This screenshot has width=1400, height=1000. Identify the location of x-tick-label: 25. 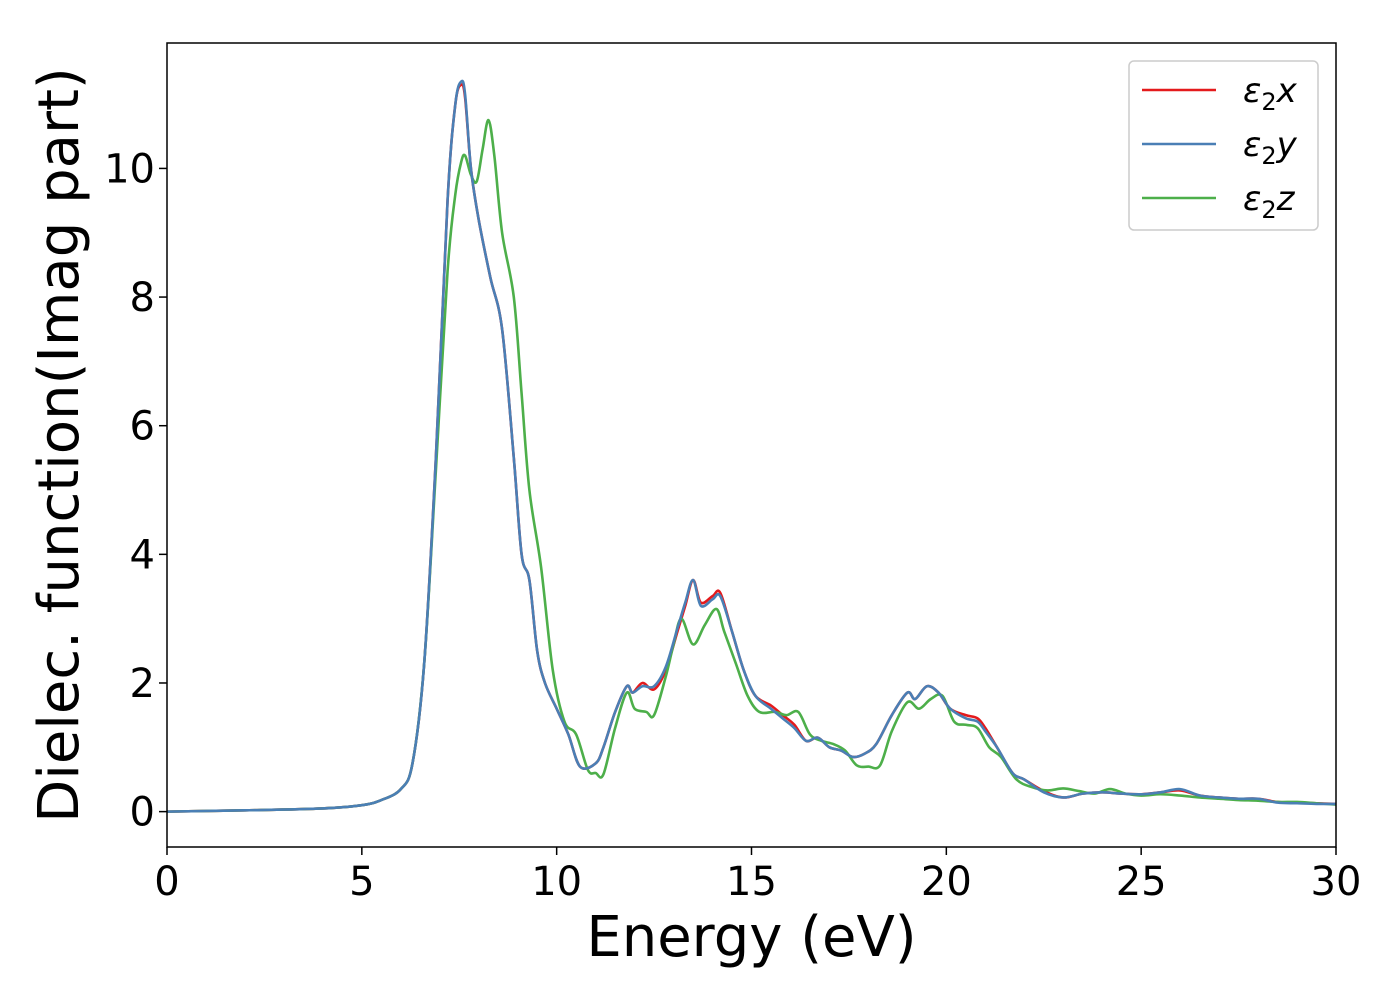
(1141, 882).